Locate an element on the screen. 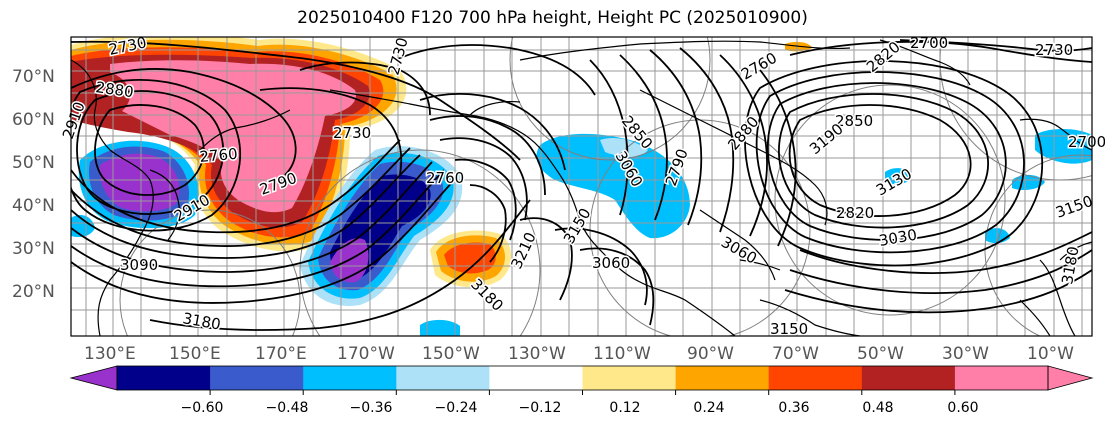 The image size is (1105, 429). colorbar-tick-label: 0.36 is located at coordinates (794, 408).